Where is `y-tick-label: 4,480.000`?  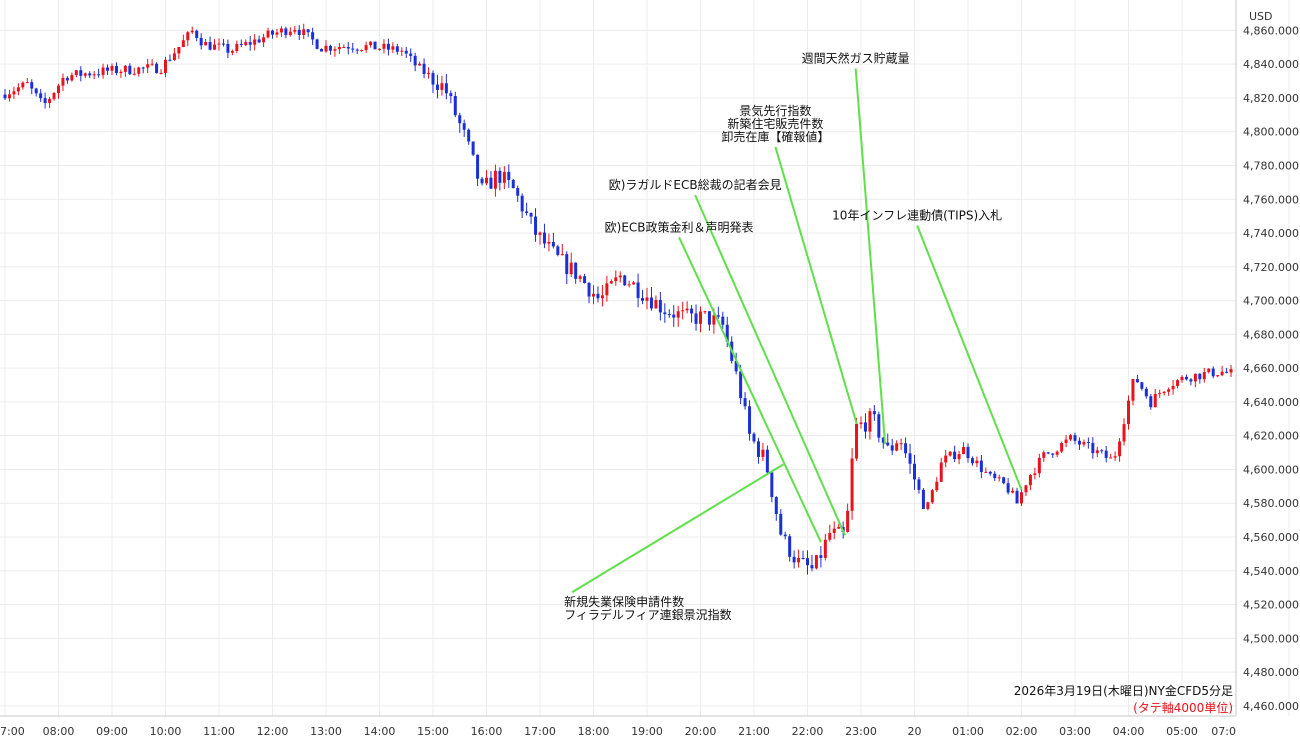 y-tick-label: 4,480.000 is located at coordinates (1271, 672).